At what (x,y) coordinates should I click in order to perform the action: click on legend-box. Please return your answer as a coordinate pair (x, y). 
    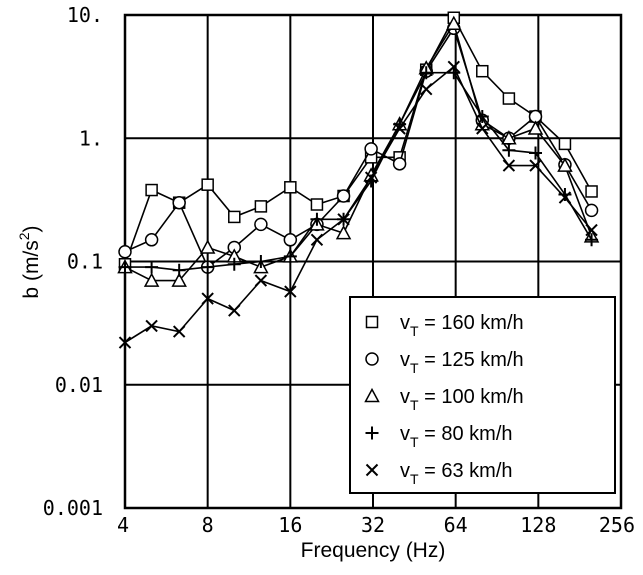
    Looking at the image, I should click on (482, 395).